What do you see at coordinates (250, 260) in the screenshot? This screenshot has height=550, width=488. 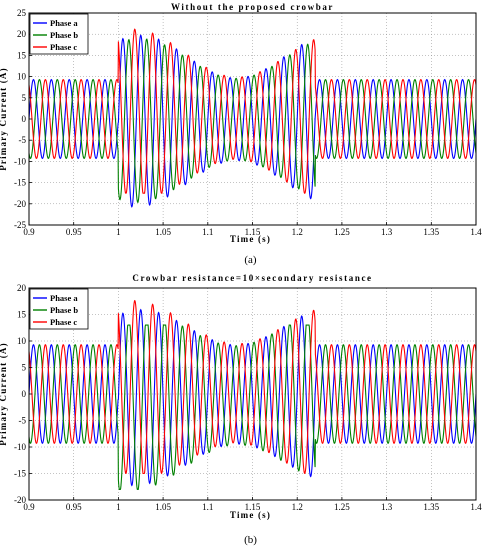 I see `figure-caption: (a)` at bounding box center [250, 260].